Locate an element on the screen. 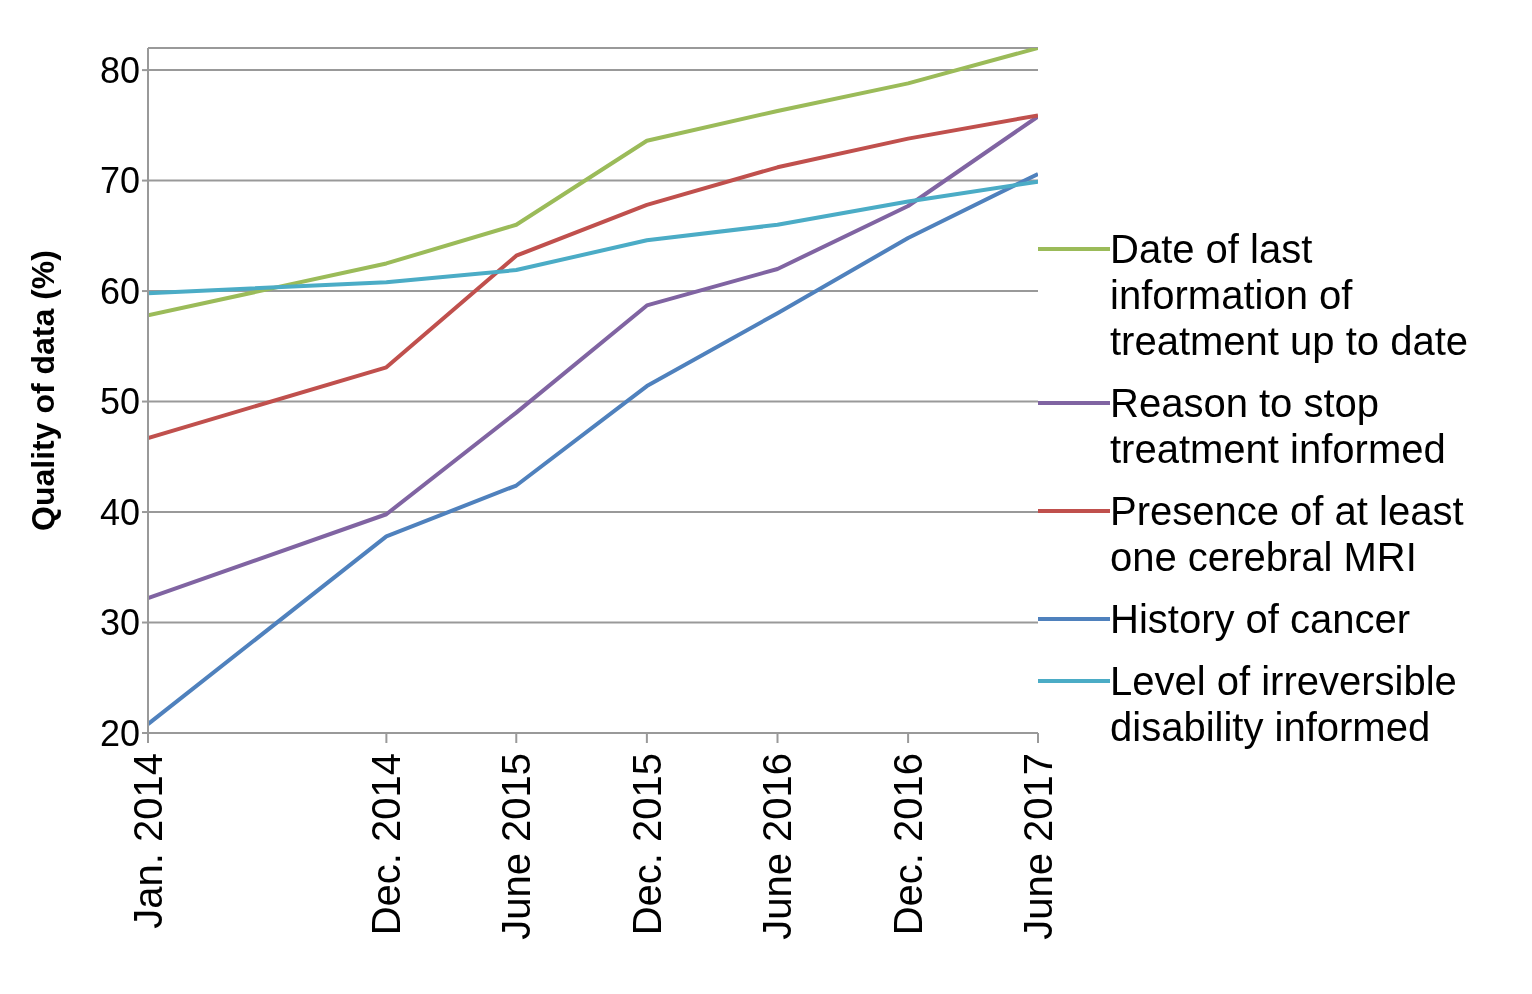 This screenshot has height=994, width=1532. x-tick-label: June 2015 is located at coordinates (516, 846).